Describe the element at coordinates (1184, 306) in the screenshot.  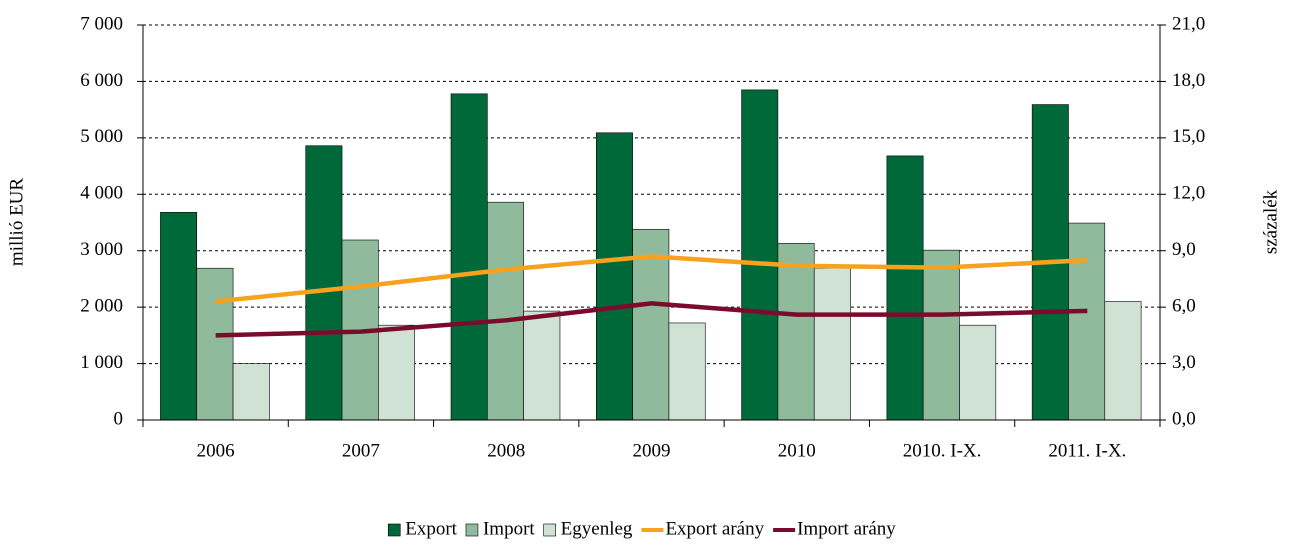
I see `y2-tick-label: 6,0` at that location.